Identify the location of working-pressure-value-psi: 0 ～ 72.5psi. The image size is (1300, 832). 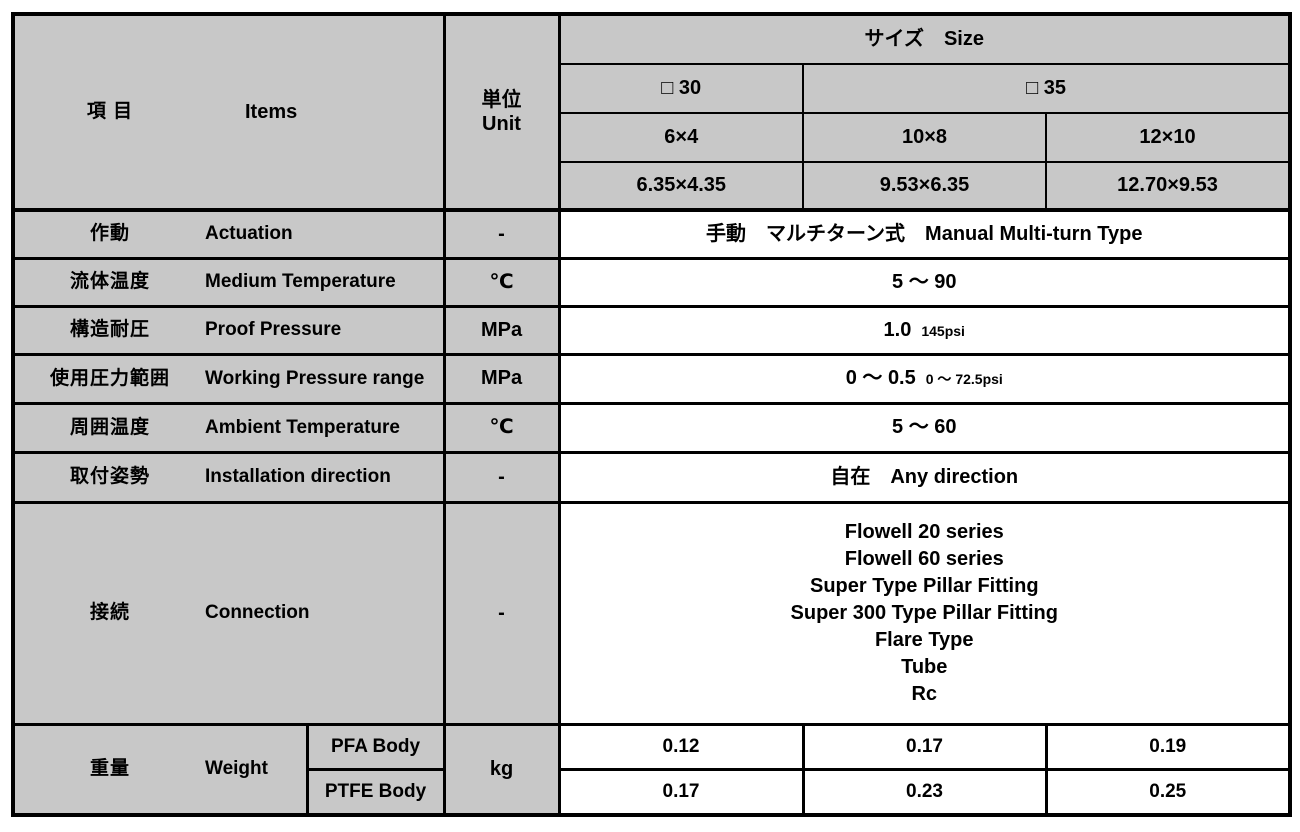
(964, 379).